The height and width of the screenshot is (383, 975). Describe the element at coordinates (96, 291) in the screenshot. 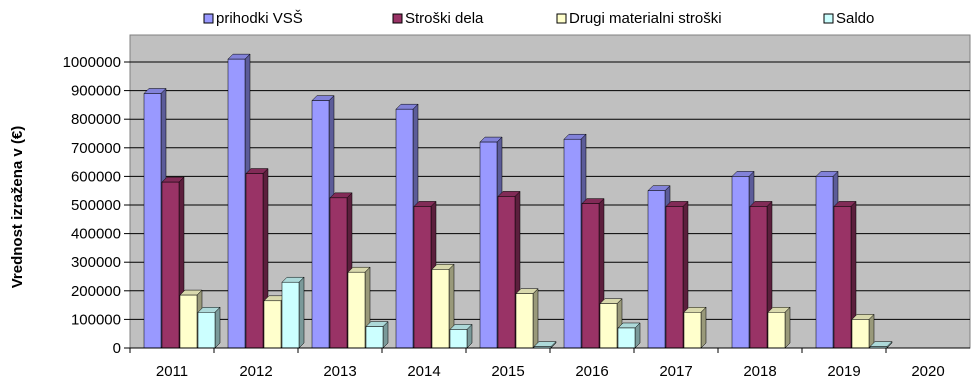

I see `y-tick-label: 200000` at that location.